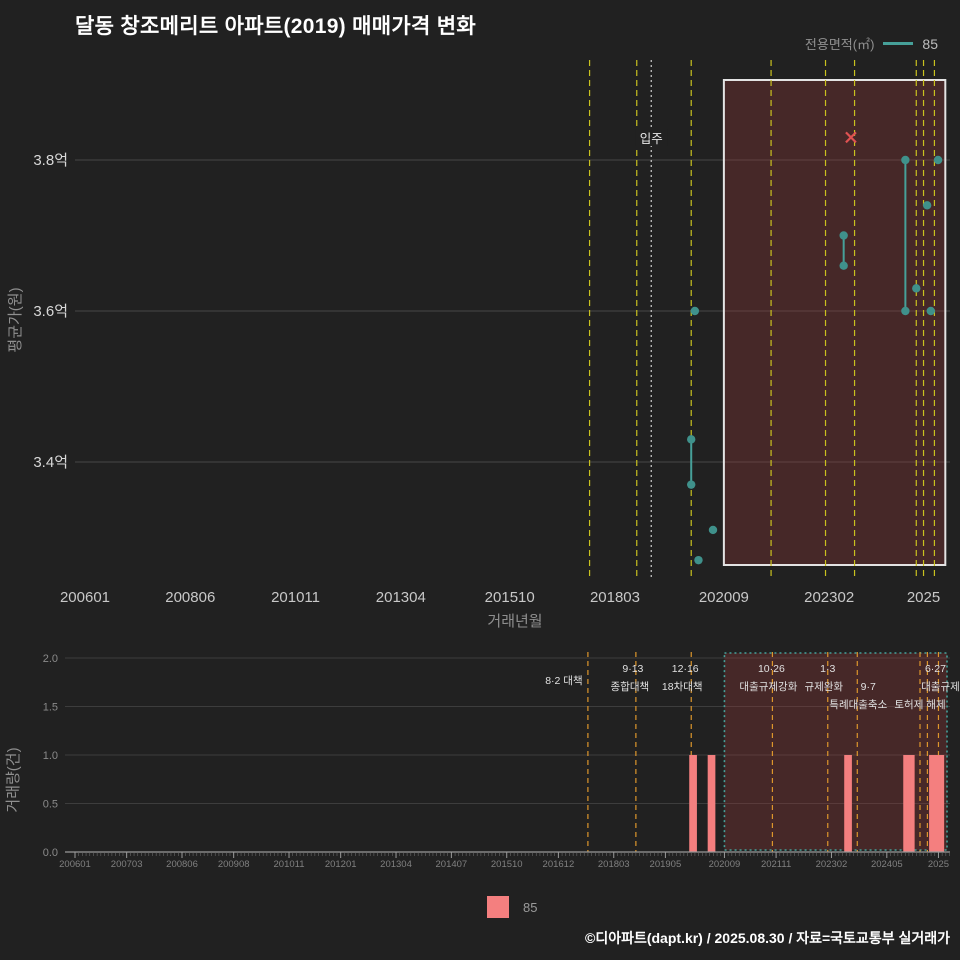 The height and width of the screenshot is (960, 960). What do you see at coordinates (632, 669) in the screenshot?
I see `svg-text: 9·13` at bounding box center [632, 669].